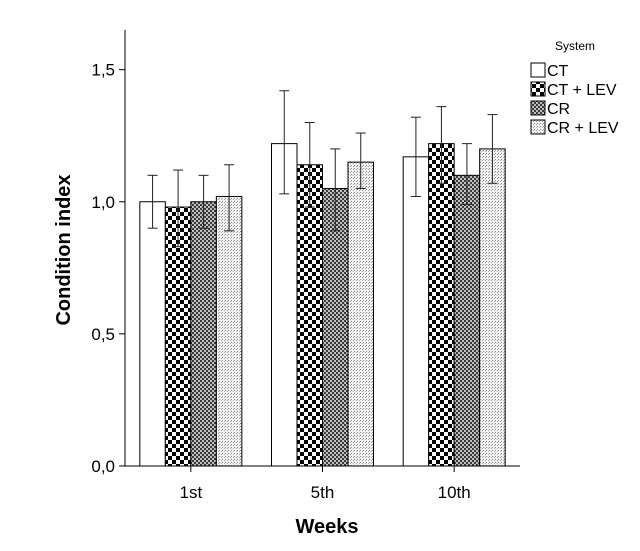 The width and height of the screenshot is (640, 551). Describe the element at coordinates (575, 46) in the screenshot. I see `legend-title: System` at that location.